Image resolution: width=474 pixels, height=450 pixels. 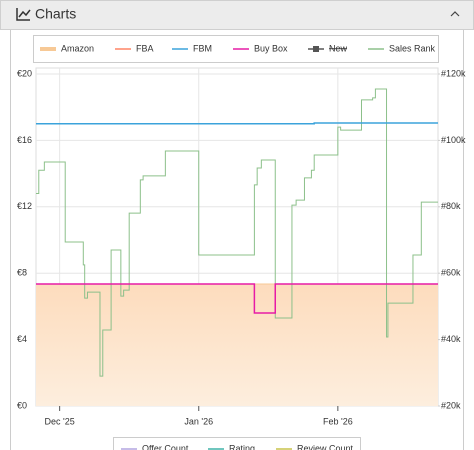 I want to click on y-tick-label: €8, so click(x=22, y=273).